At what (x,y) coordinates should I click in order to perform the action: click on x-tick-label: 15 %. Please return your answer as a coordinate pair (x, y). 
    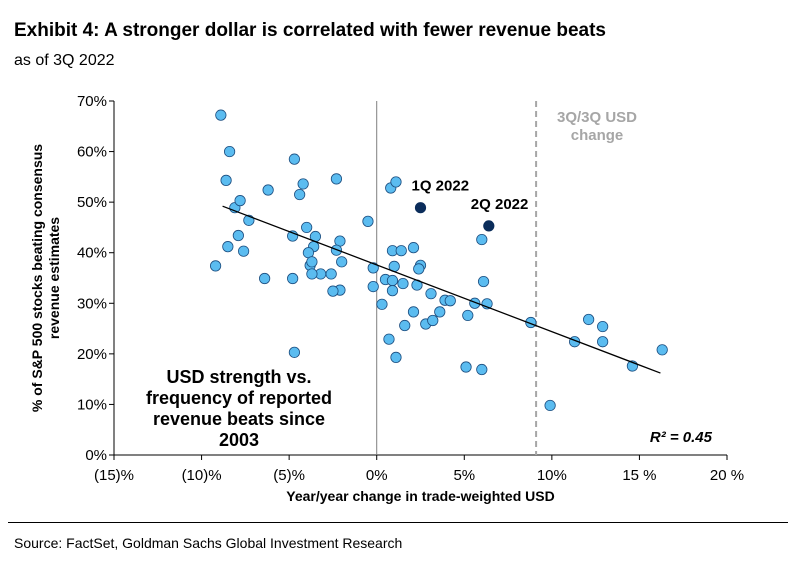
    Looking at the image, I should click on (639, 475).